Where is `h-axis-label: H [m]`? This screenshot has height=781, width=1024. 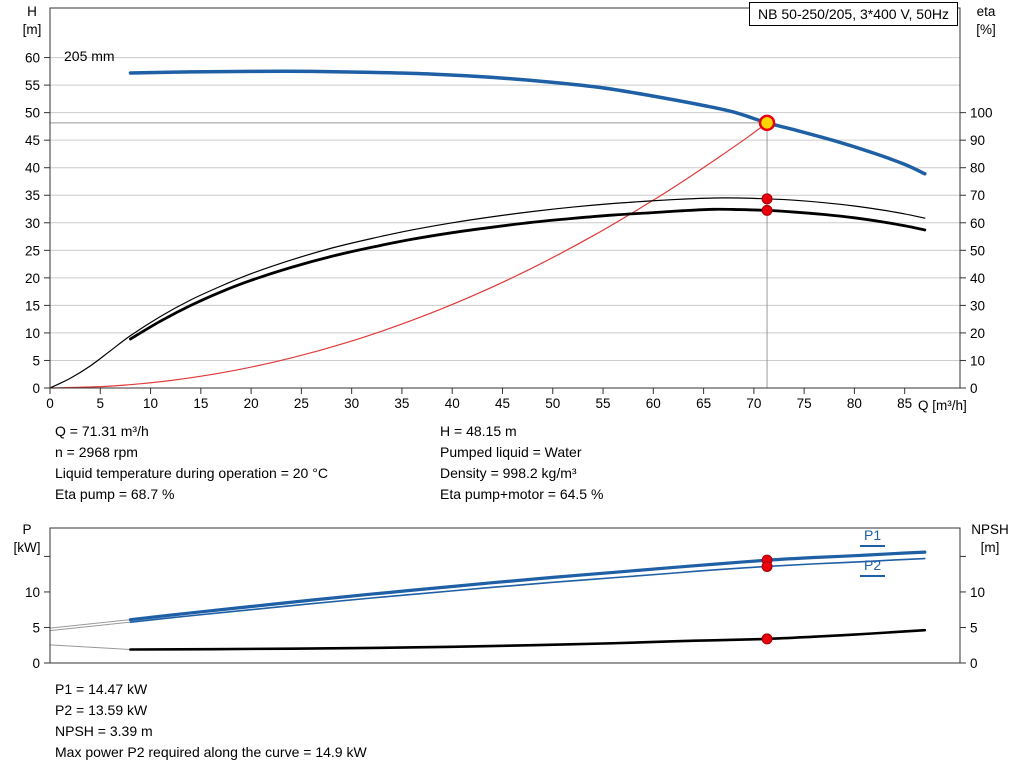
h-axis-label: H [m] is located at coordinates (32, 21).